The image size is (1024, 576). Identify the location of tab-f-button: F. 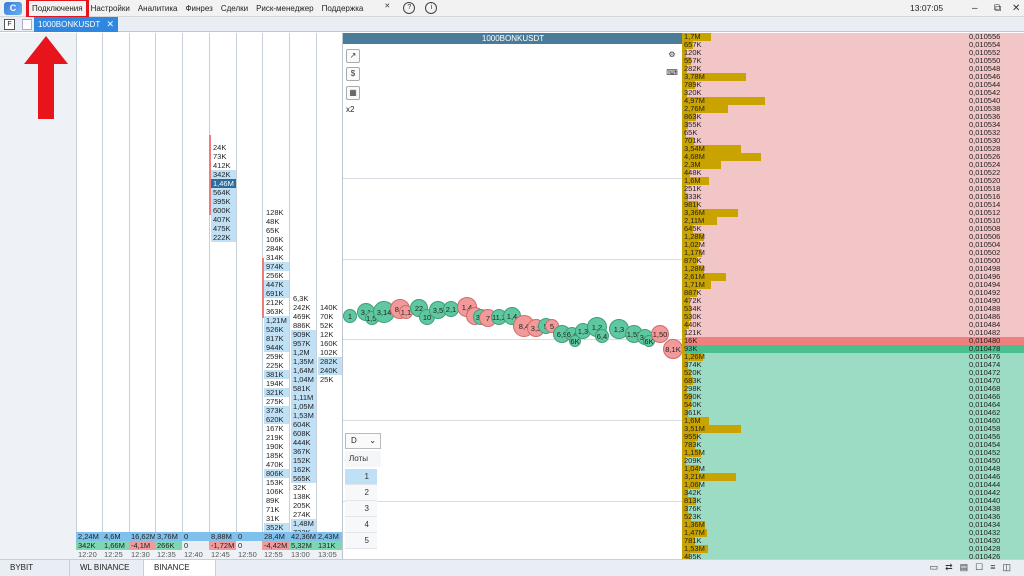
(9, 24).